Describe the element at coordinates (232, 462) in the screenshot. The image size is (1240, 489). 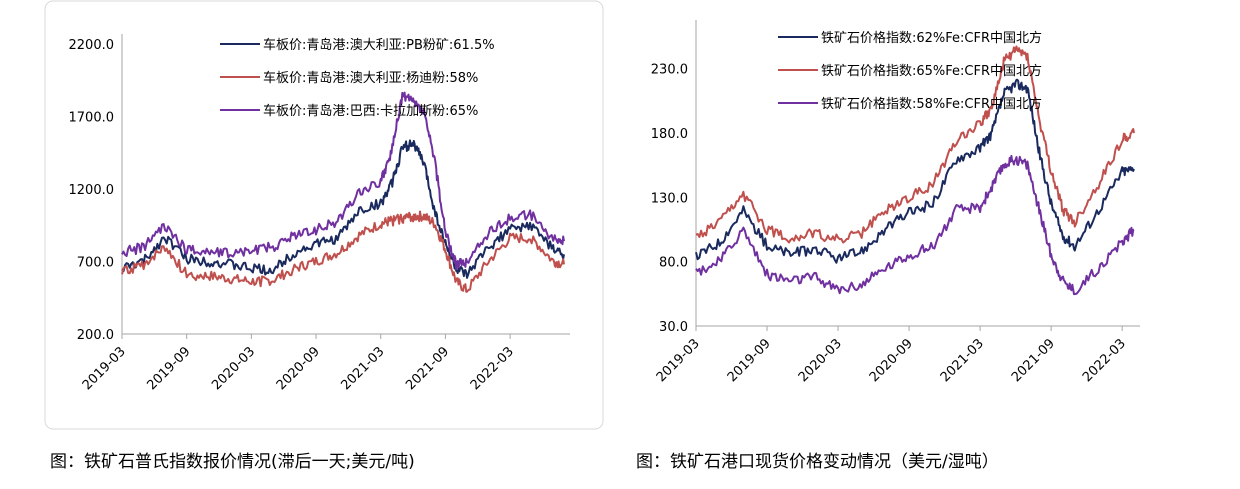
I see `caption-left: 图：铁矿石普氏指数报价情况(滞后一天;美元/吨)` at that location.